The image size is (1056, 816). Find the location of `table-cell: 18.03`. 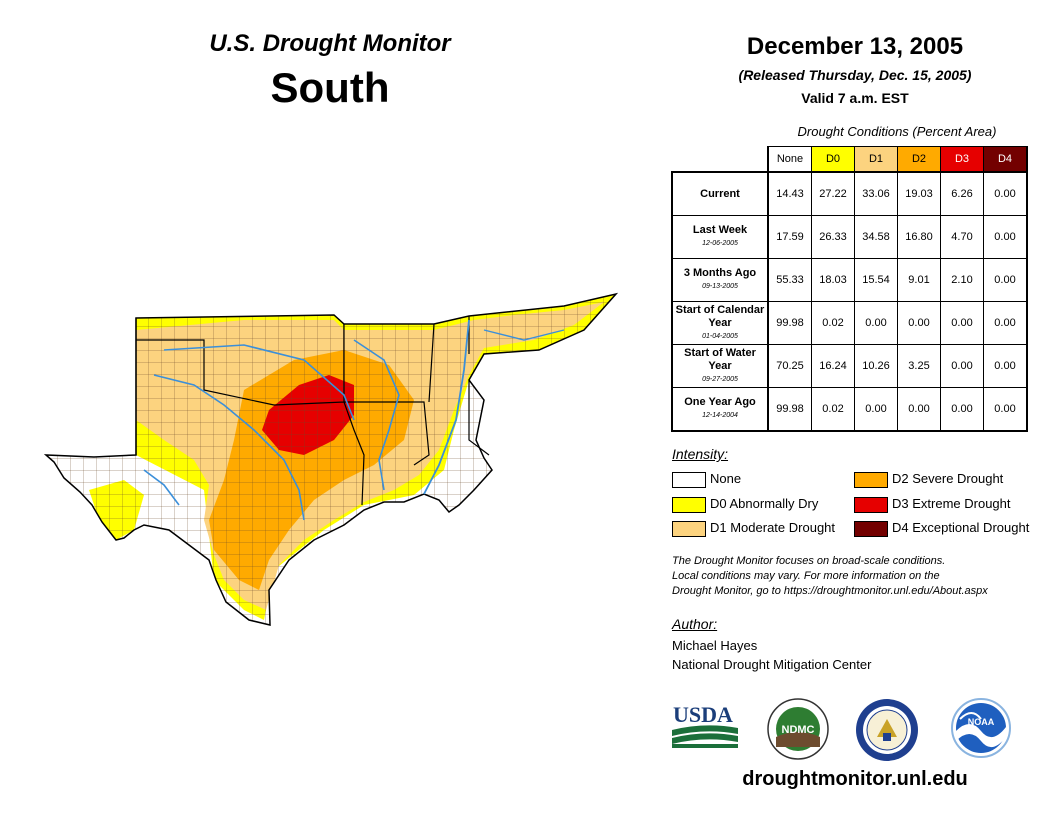

table-cell: 18.03 is located at coordinates (833, 280).